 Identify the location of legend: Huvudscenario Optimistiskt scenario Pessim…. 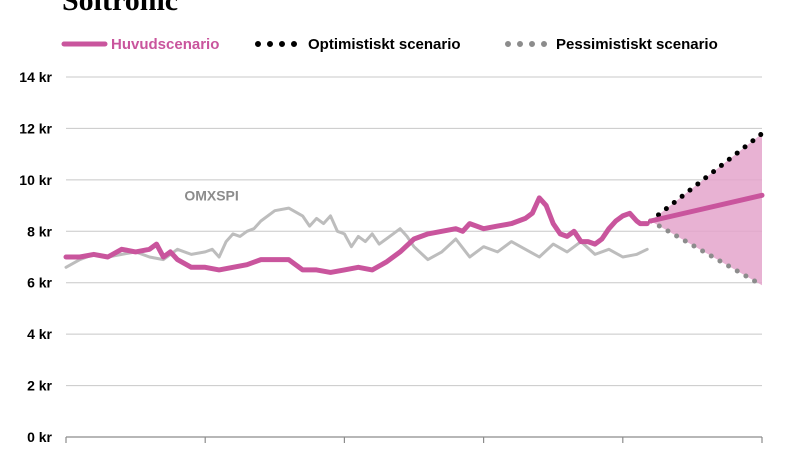
(389, 44).